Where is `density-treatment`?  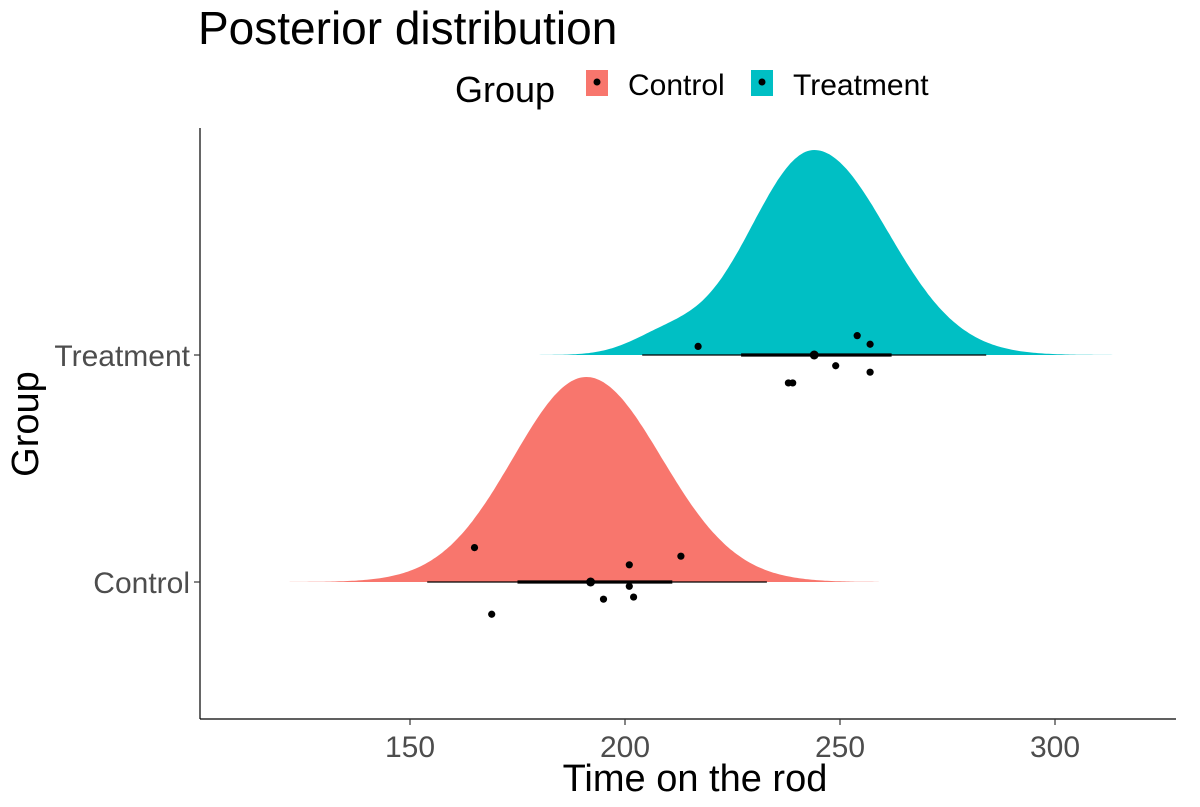
density-treatment is located at coordinates (810, 252).